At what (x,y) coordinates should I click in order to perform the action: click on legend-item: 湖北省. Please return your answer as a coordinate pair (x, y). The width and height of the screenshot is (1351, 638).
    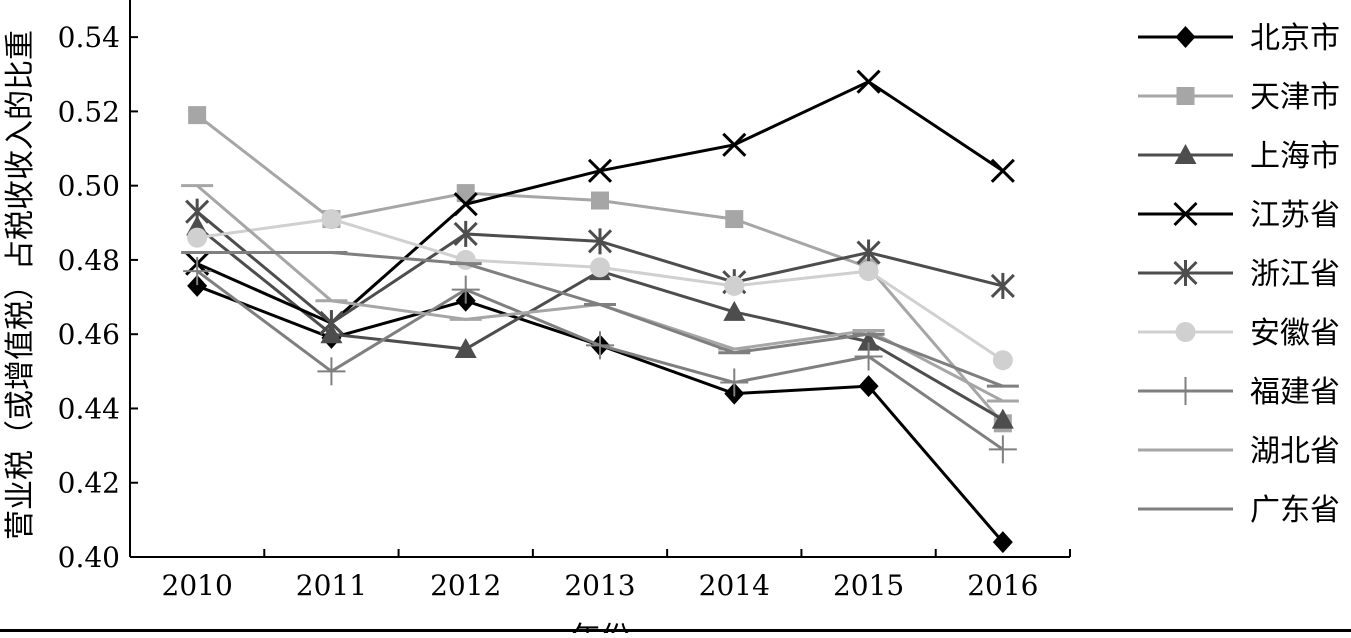
    Looking at the image, I should click on (1239, 451).